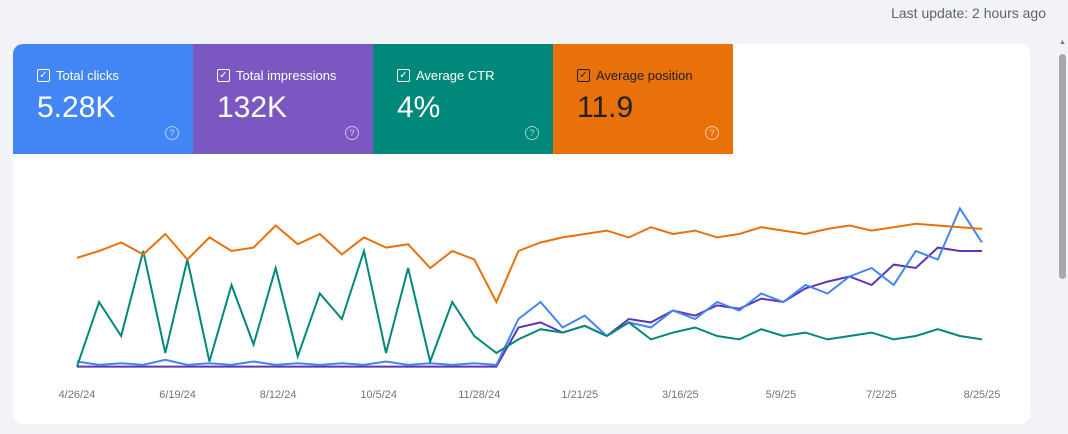 The width and height of the screenshot is (1068, 434). Describe the element at coordinates (479, 395) in the screenshot. I see `x-tick-label: 11/28/24` at that location.